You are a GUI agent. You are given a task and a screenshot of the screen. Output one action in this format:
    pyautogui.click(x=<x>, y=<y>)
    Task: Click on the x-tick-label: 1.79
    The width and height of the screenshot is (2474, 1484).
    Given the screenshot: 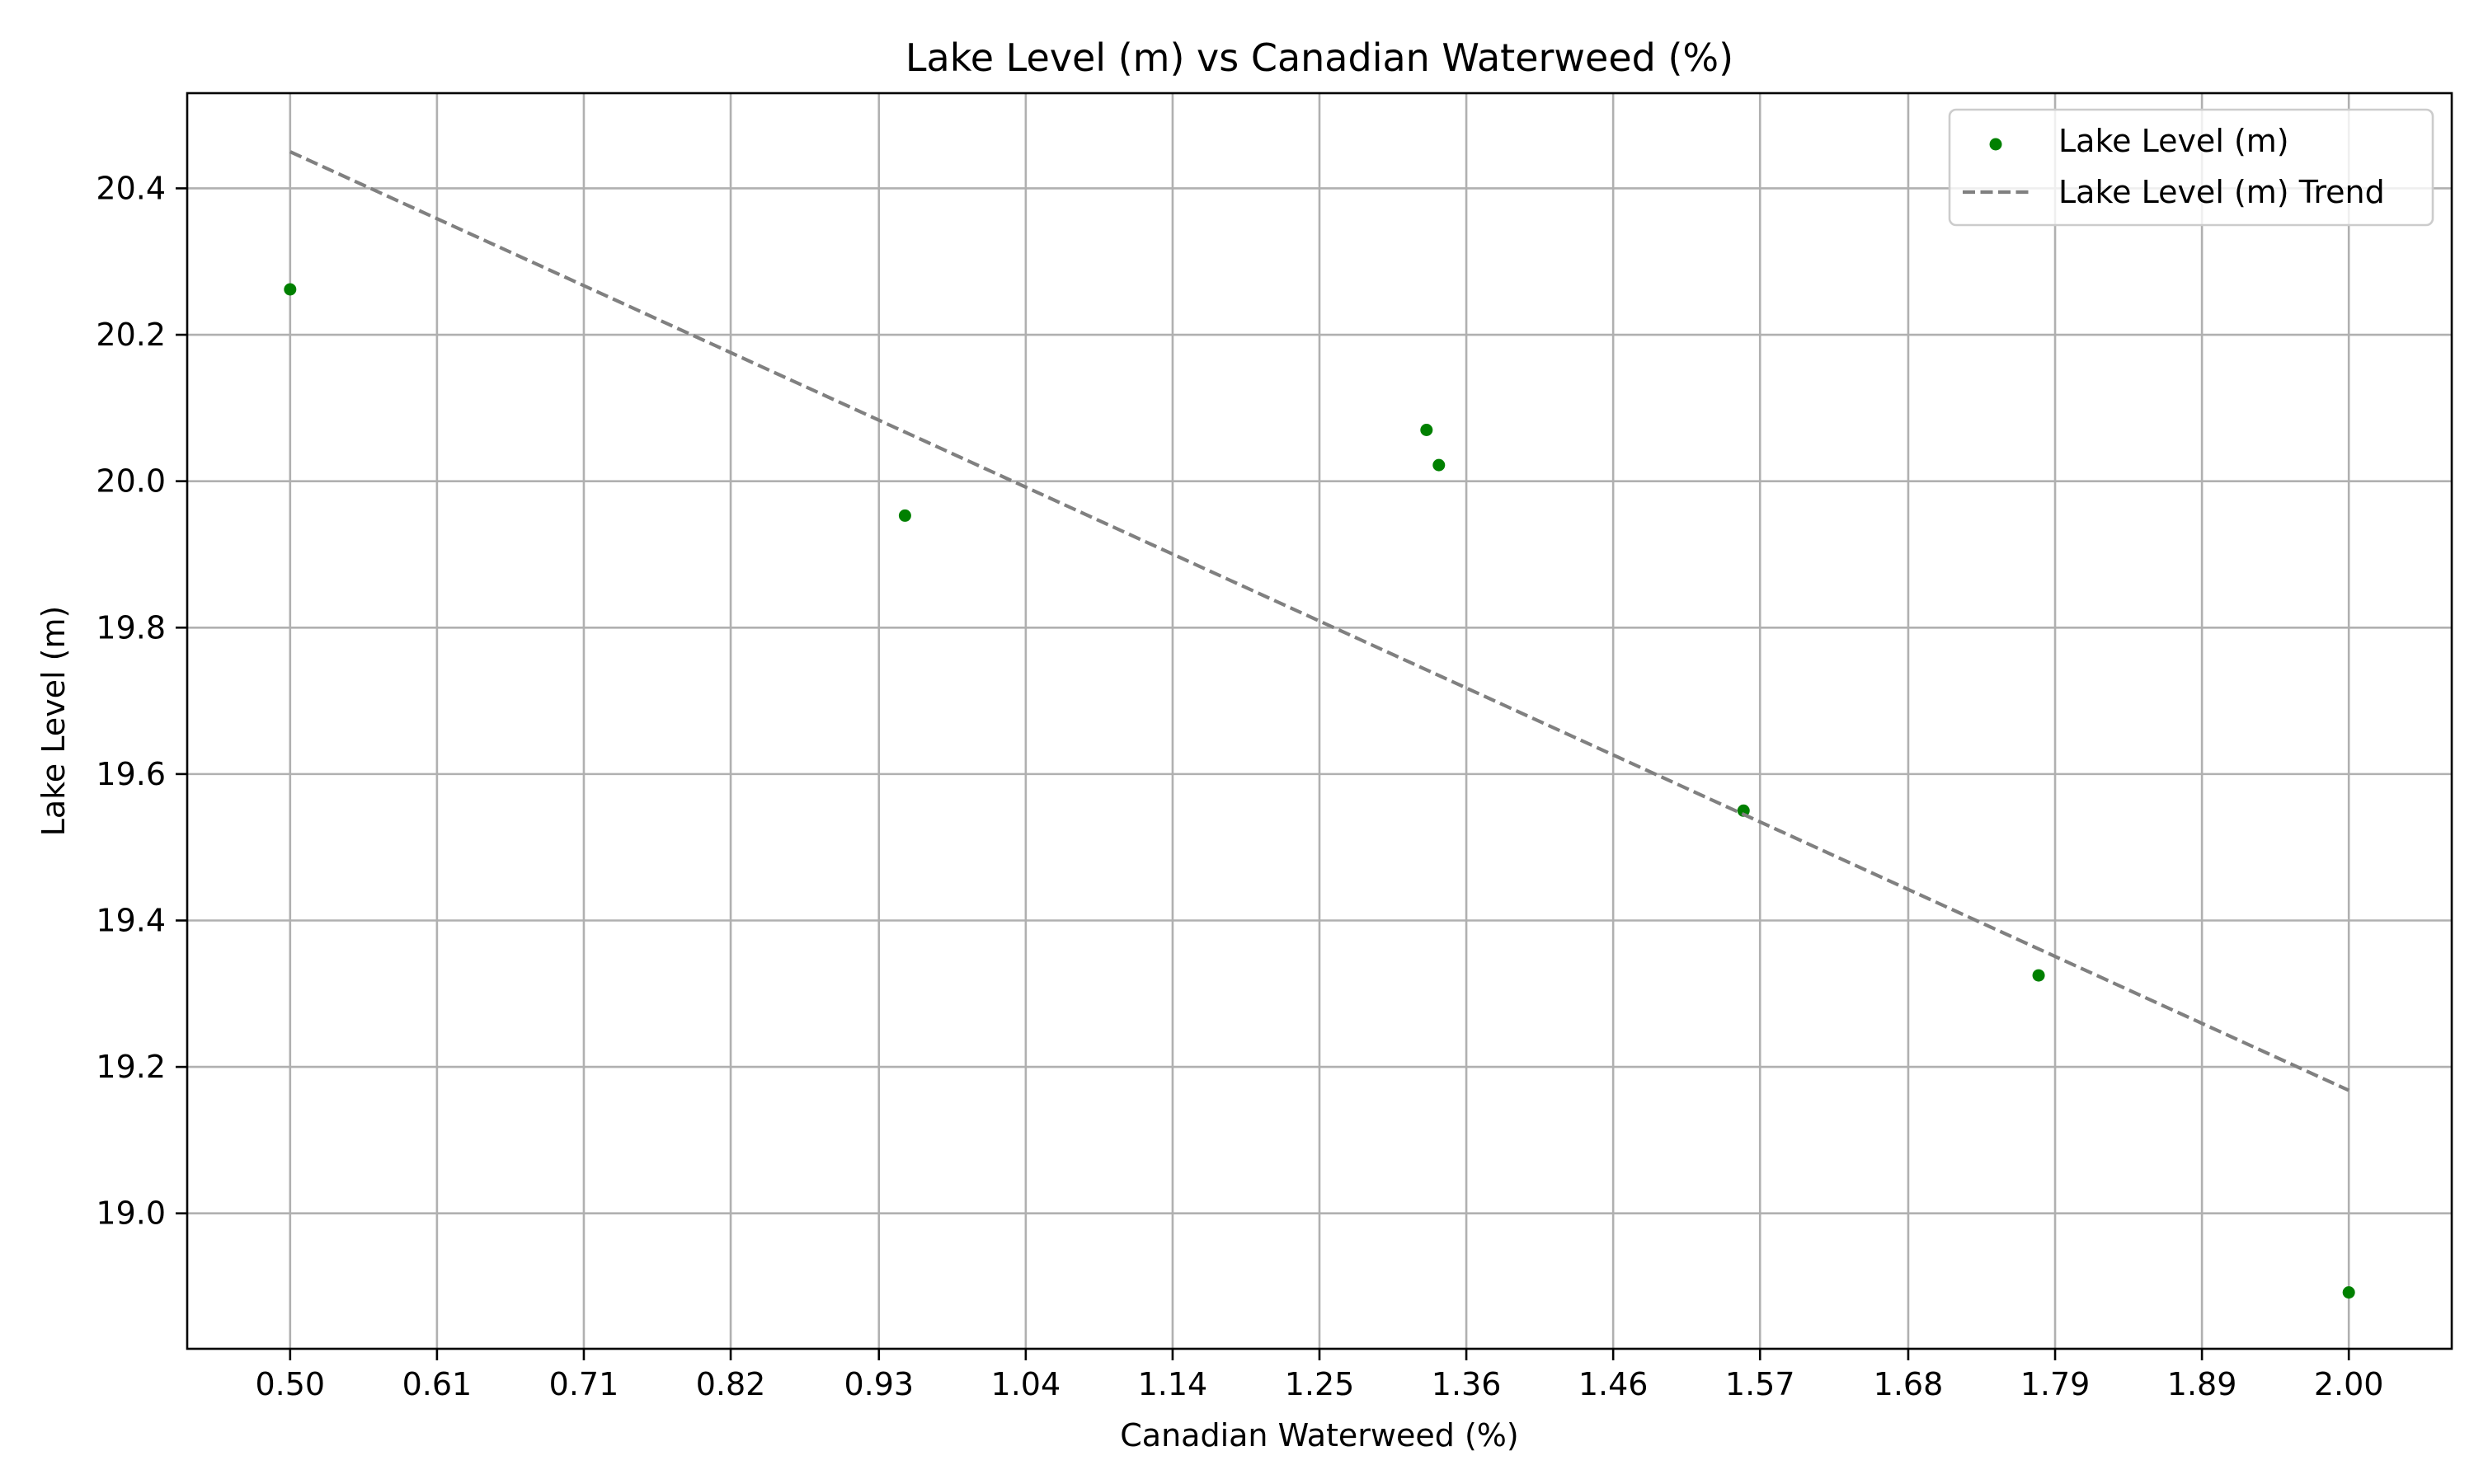 What is the action you would take?
    pyautogui.click(x=2055, y=1384)
    